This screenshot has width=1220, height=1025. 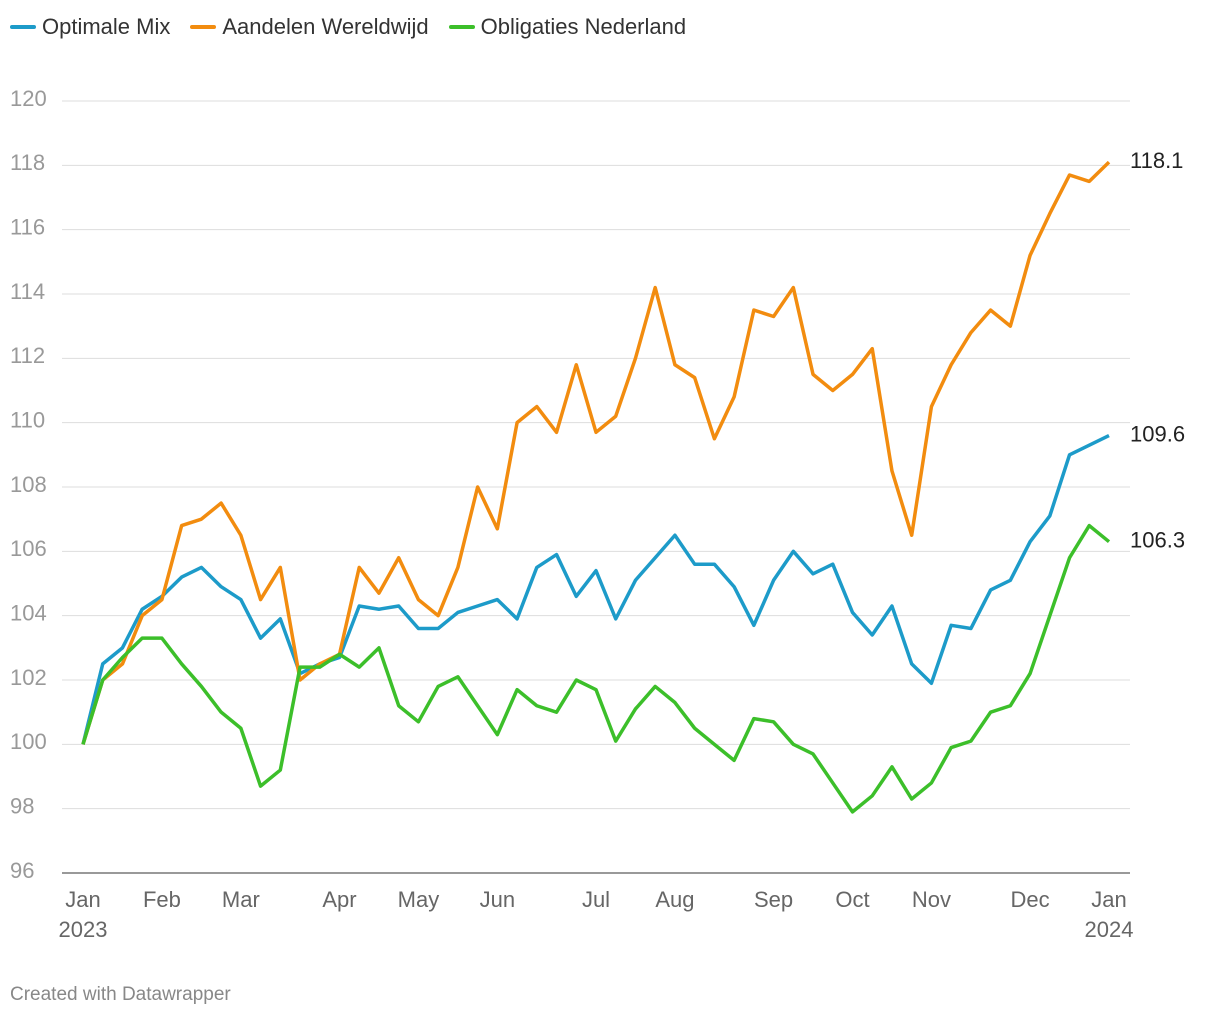 I want to click on x-tick-label: Jul, so click(x=596, y=899).